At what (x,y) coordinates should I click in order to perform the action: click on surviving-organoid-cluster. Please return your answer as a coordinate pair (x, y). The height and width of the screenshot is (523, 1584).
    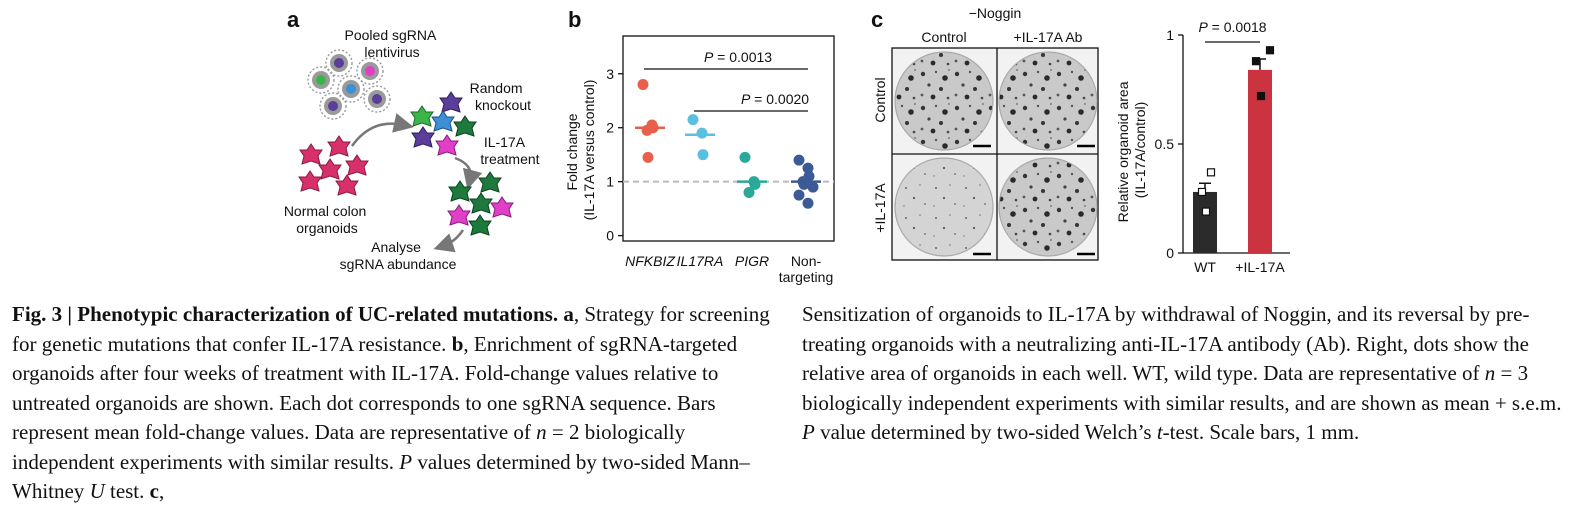
    Looking at the image, I should click on (480, 203).